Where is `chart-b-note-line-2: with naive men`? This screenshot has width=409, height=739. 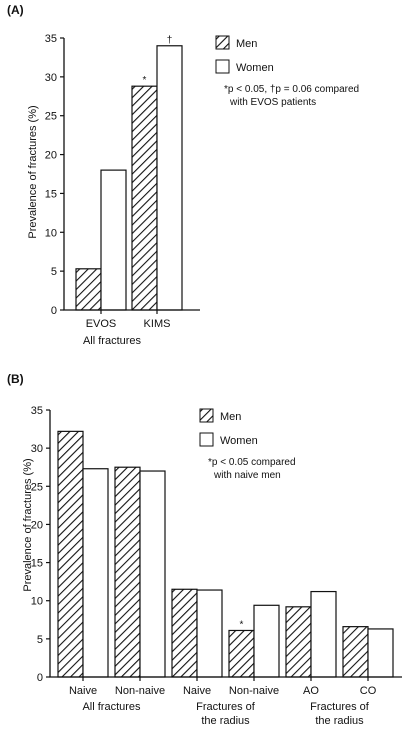 chart-b-note-line-2: with naive men is located at coordinates (247, 475).